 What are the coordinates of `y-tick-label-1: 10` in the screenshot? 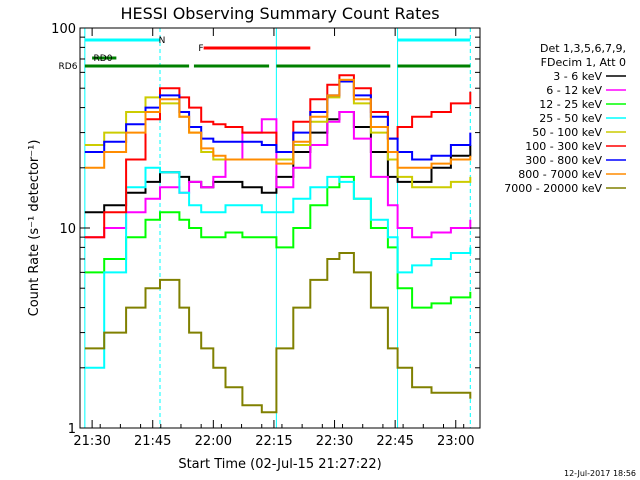 It's located at (67, 229).